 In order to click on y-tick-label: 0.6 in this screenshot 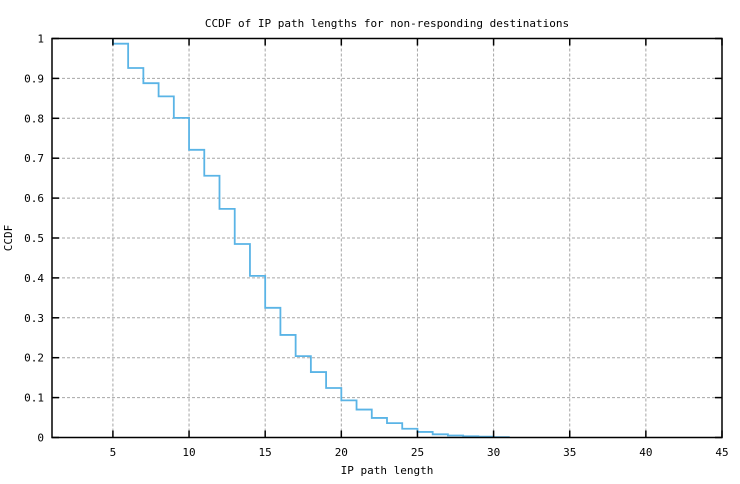, I will do `click(34, 198)`.